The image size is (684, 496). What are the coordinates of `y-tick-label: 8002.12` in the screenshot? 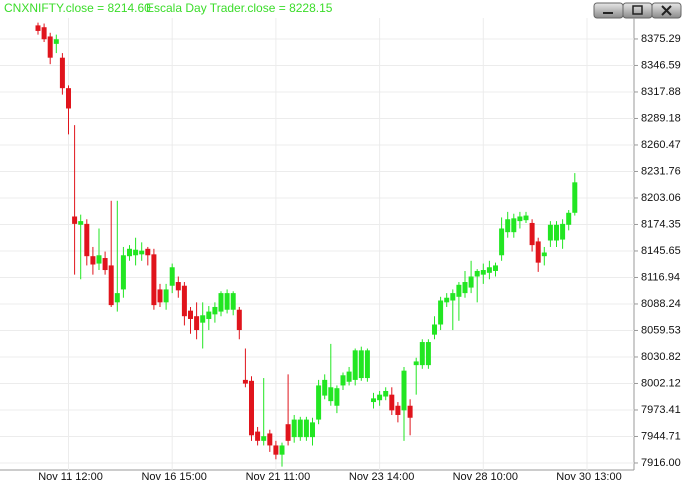 It's located at (661, 383).